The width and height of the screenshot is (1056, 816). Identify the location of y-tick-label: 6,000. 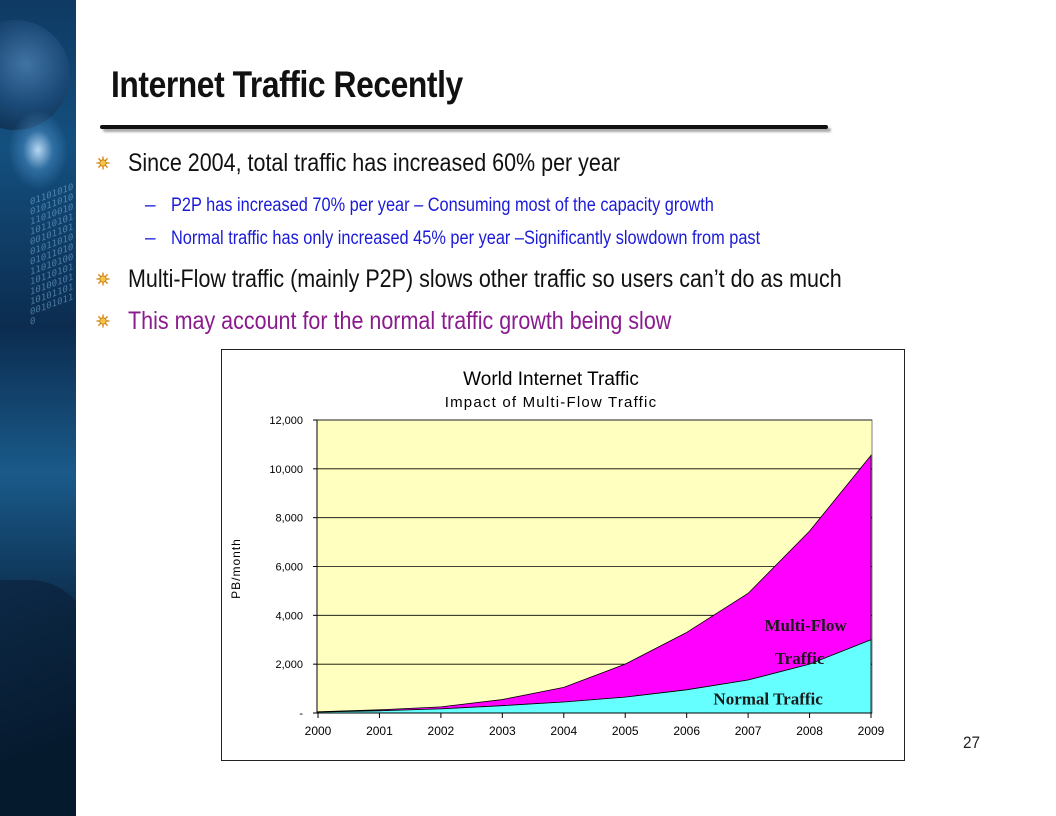
(289, 568).